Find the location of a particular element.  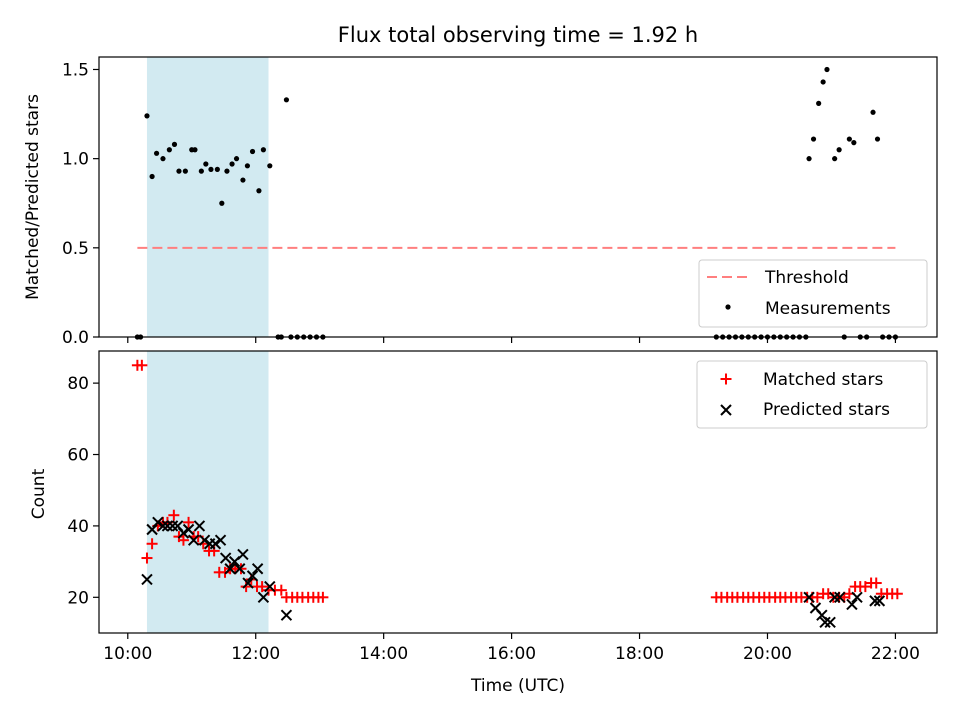

legend-predicted-swatch is located at coordinates (726, 410).